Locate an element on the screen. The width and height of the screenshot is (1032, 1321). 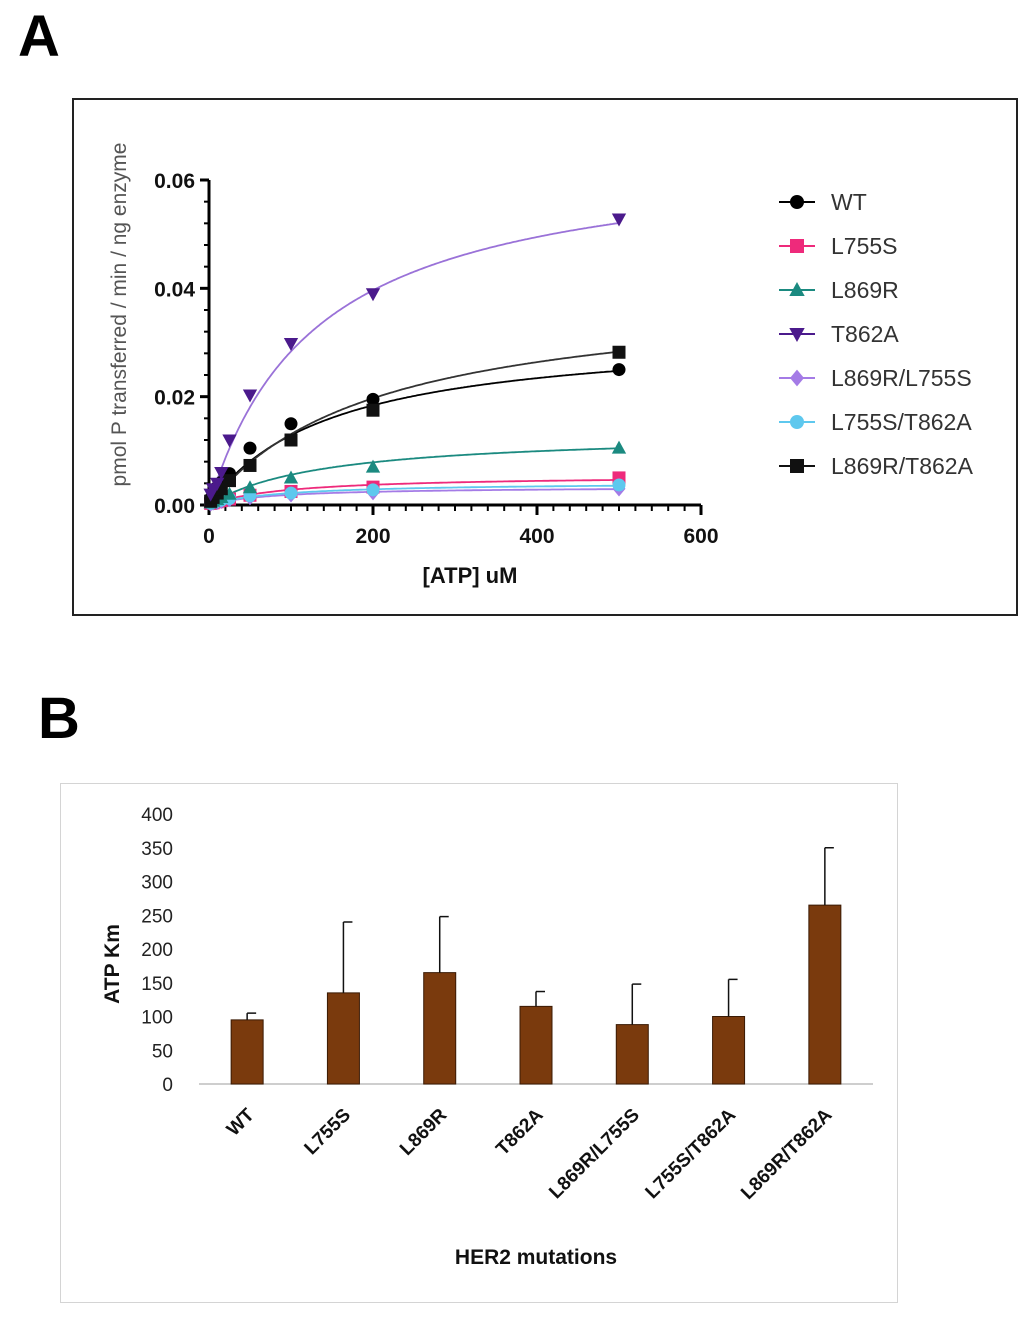
fit-curve-l869r is located at coordinates (413, 476).